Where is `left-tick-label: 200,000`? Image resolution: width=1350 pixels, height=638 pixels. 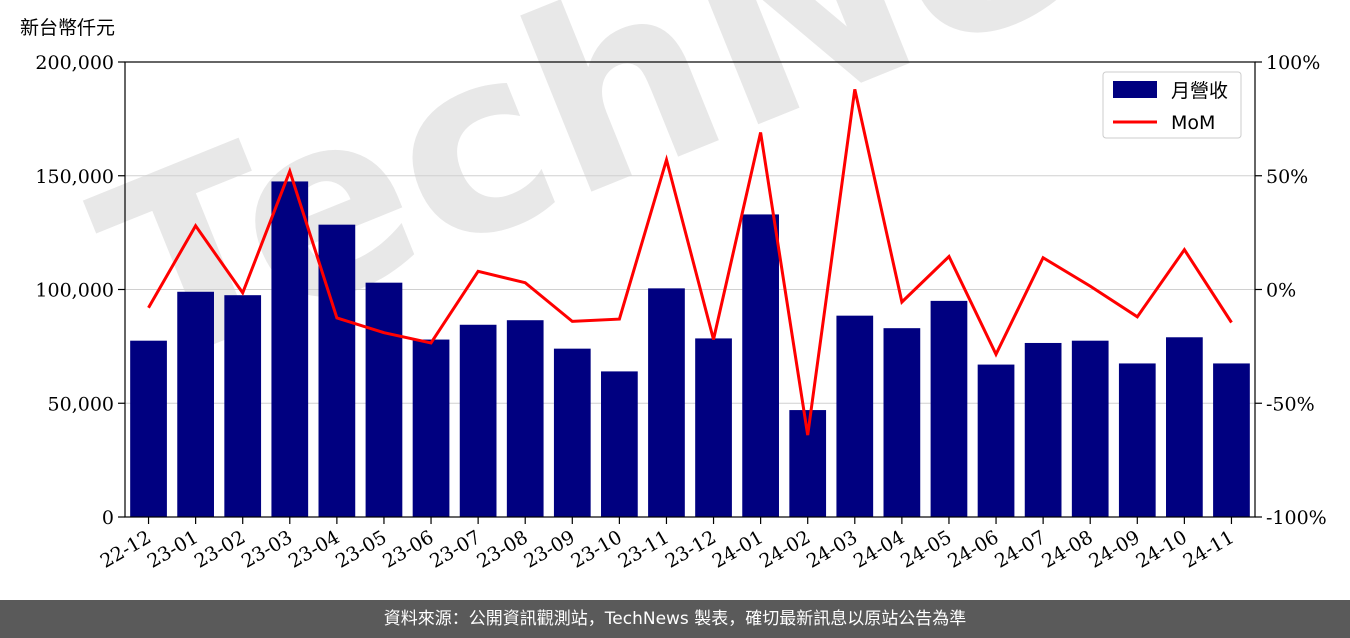 left-tick-label: 200,000 is located at coordinates (74, 63).